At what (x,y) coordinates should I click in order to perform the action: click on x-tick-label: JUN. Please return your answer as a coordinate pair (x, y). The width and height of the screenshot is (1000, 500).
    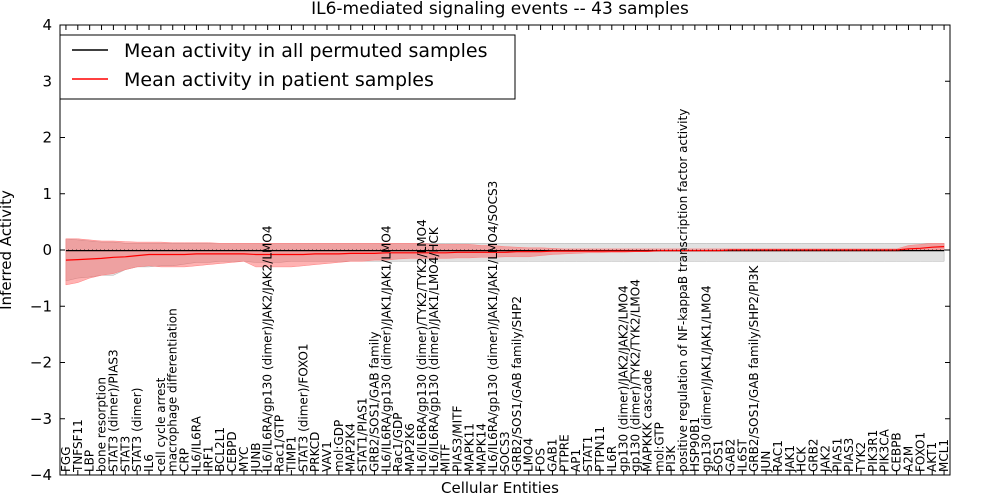
    Looking at the image, I should click on (766, 462).